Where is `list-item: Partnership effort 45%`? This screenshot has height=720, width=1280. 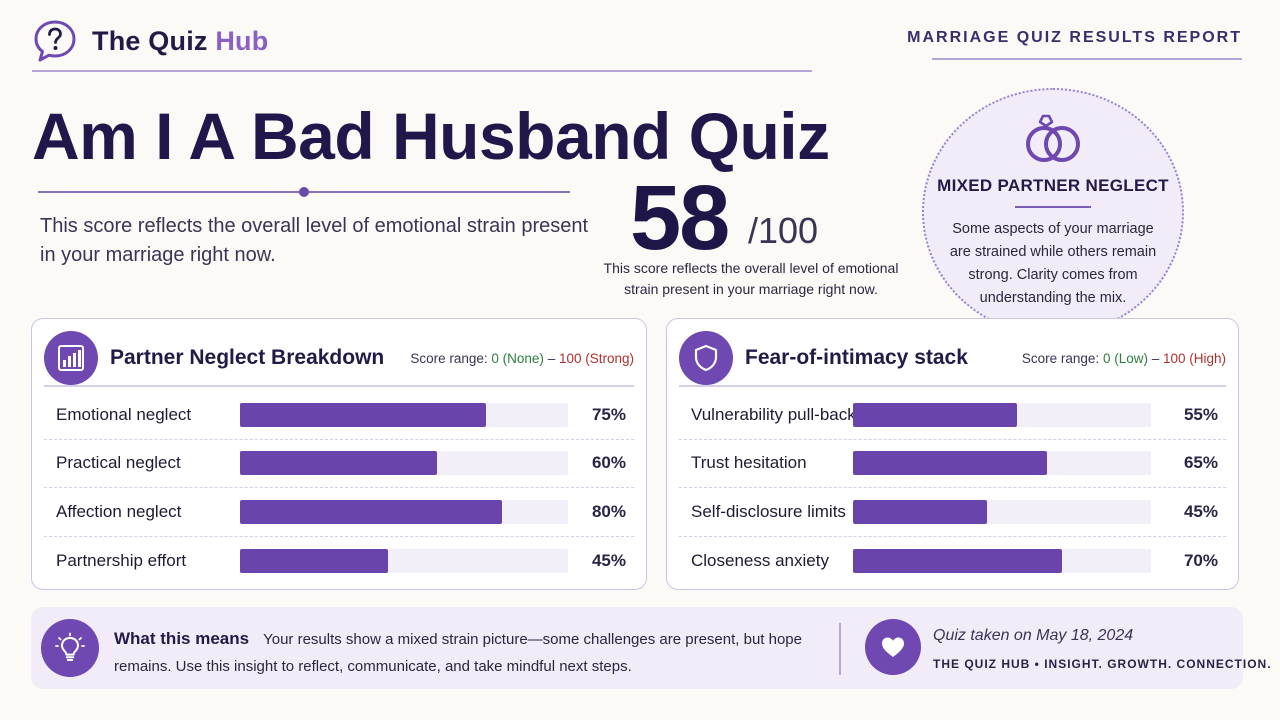 list-item: Partnership effort 45% is located at coordinates (339, 561).